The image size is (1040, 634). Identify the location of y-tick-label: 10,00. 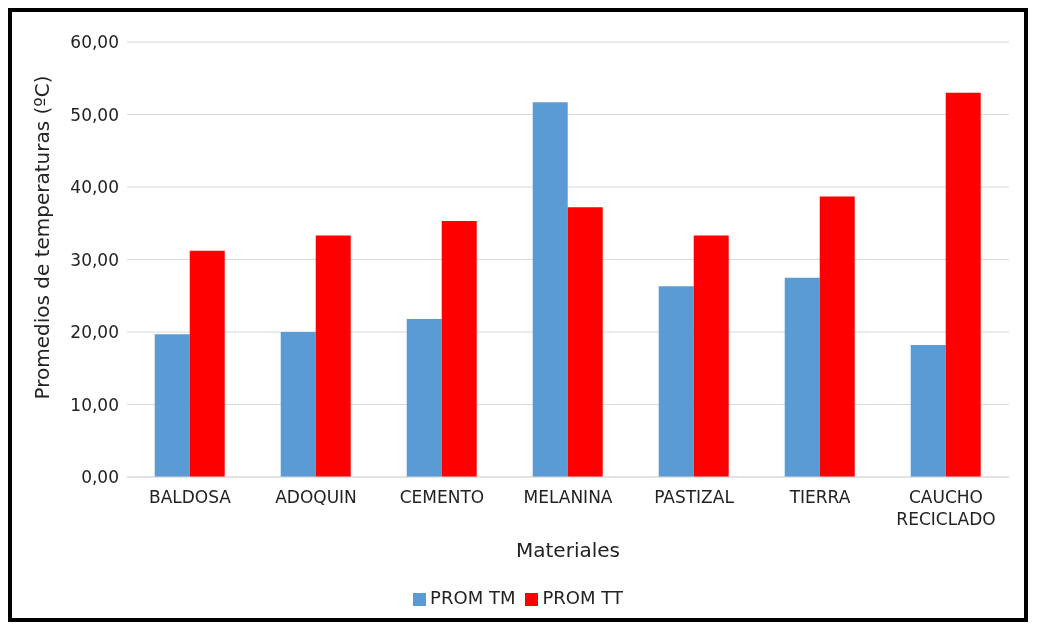
(94, 404).